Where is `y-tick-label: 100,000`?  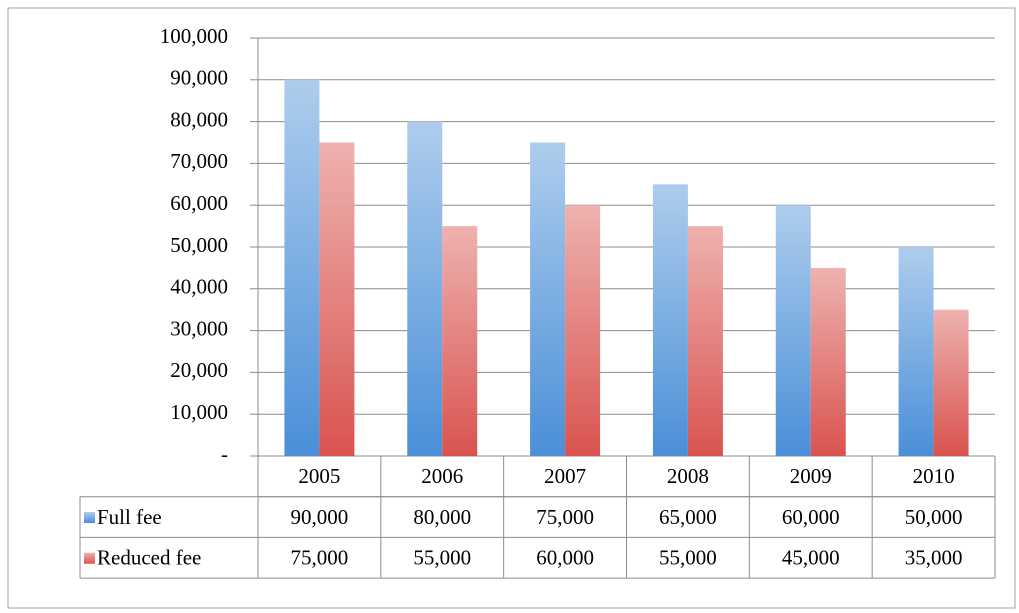 y-tick-label: 100,000 is located at coordinates (194, 36).